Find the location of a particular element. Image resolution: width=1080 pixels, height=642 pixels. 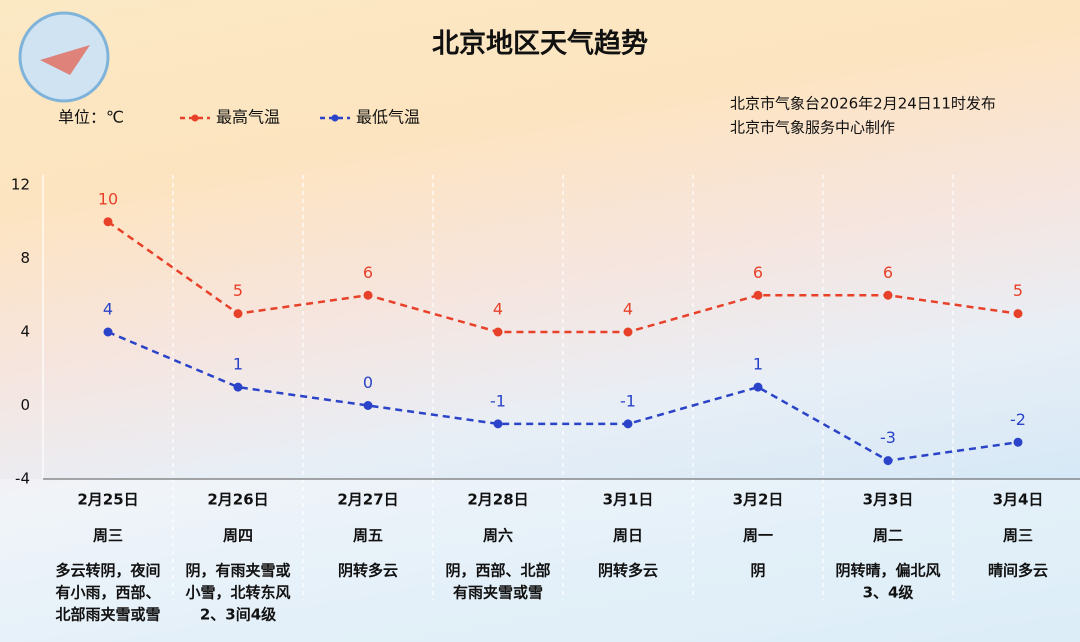

x-tick-label: 3月2日 is located at coordinates (758, 500).